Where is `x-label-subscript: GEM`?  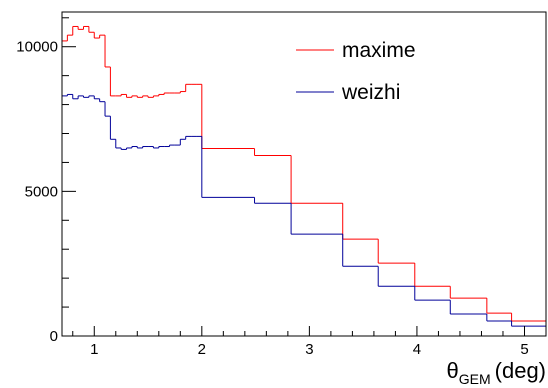
x-label-subscript: GEM is located at coordinates (475, 379).